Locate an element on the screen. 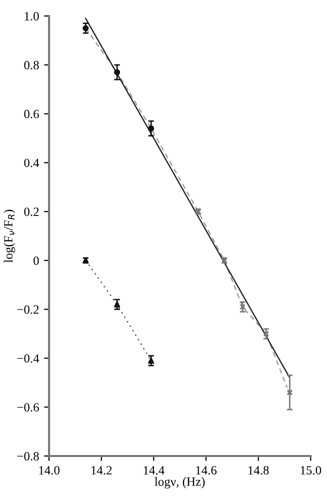 The image size is (327, 500). y-tick-label: 0.6 is located at coordinates (31, 114).